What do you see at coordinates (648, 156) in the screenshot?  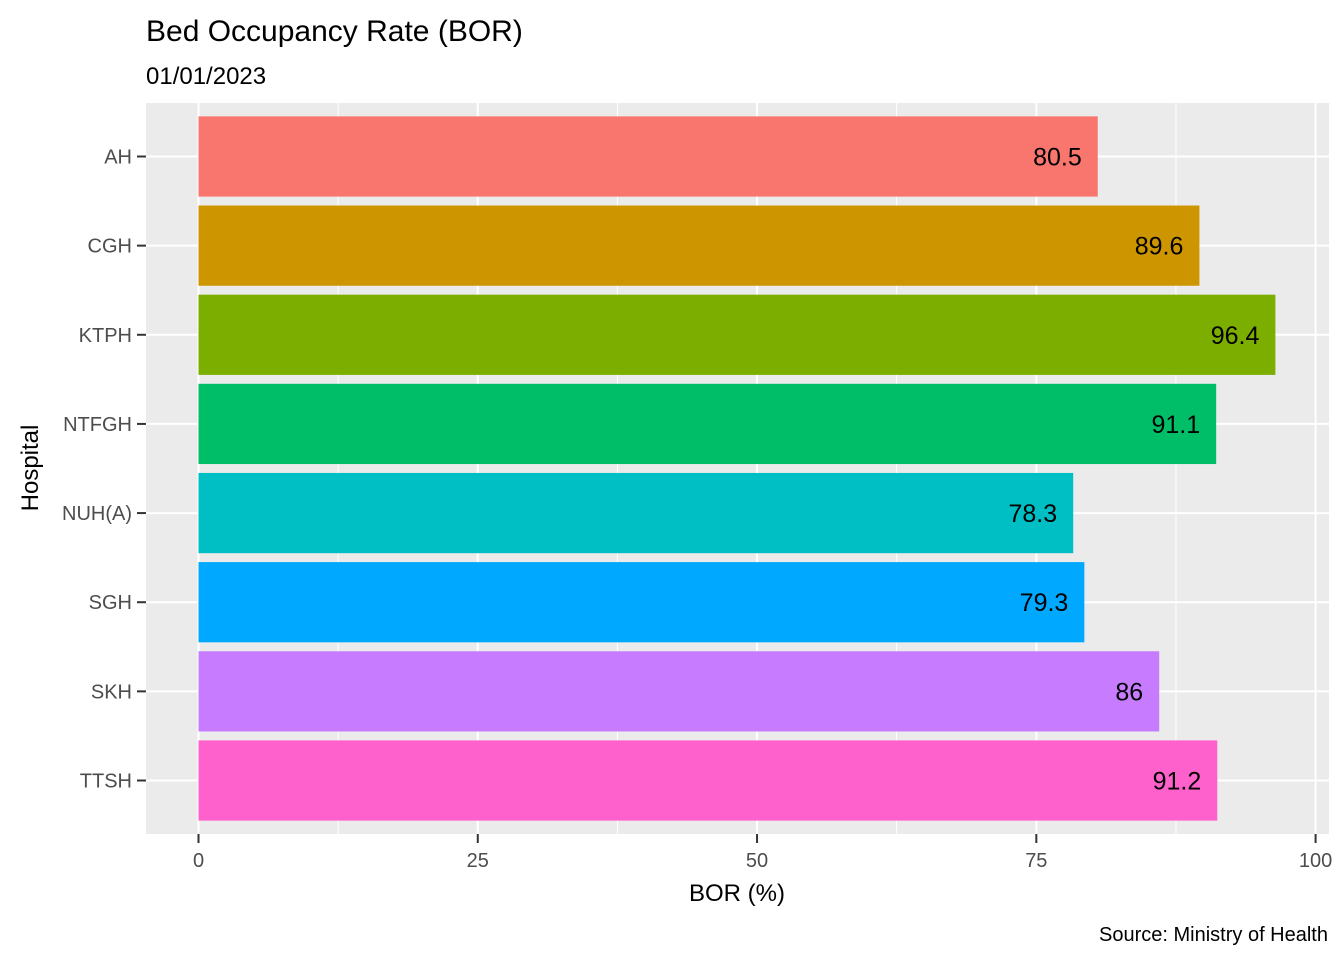 I see `bar-ah` at bounding box center [648, 156].